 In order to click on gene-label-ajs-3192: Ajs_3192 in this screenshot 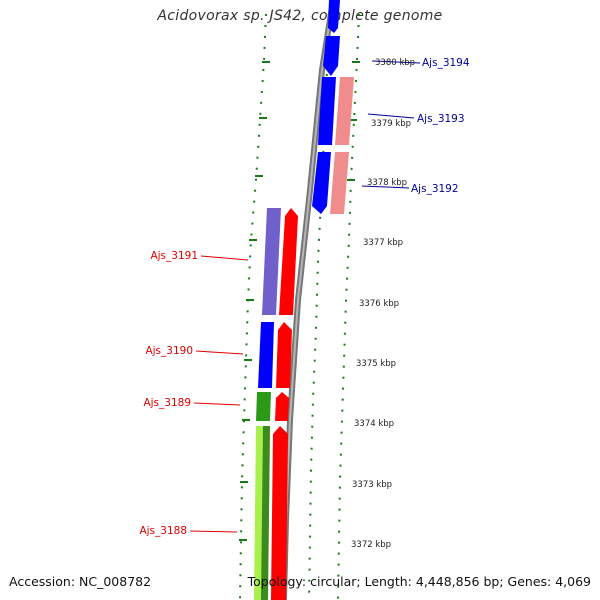, I will do `click(435, 189)`.